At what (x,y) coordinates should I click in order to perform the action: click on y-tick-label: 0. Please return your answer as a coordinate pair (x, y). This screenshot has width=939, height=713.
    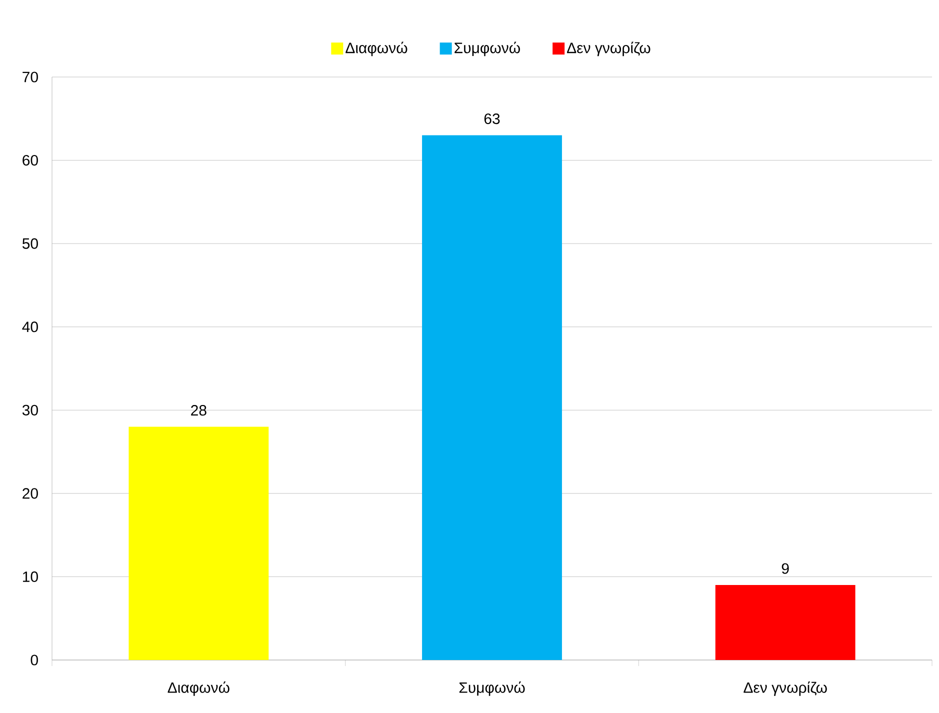
    Looking at the image, I should click on (34, 660).